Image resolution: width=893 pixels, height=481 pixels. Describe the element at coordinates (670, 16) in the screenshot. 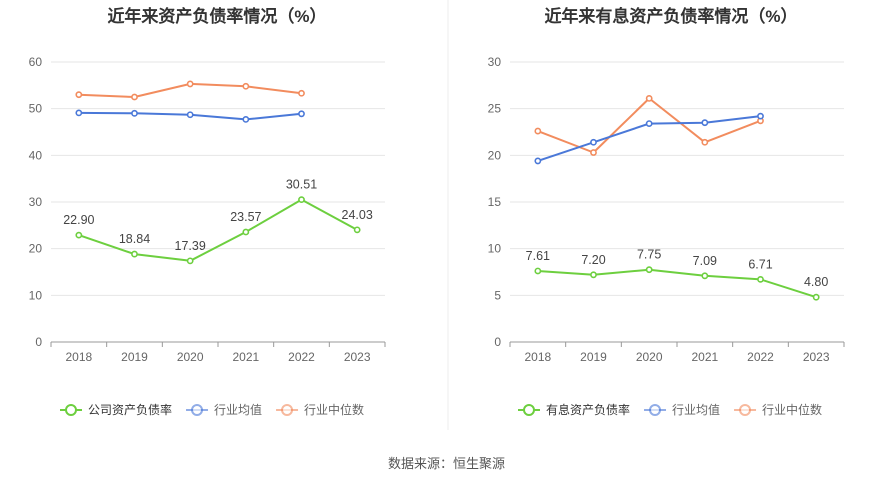

I see `chart-title: 近年来有息资产负债率情况（%）` at that location.